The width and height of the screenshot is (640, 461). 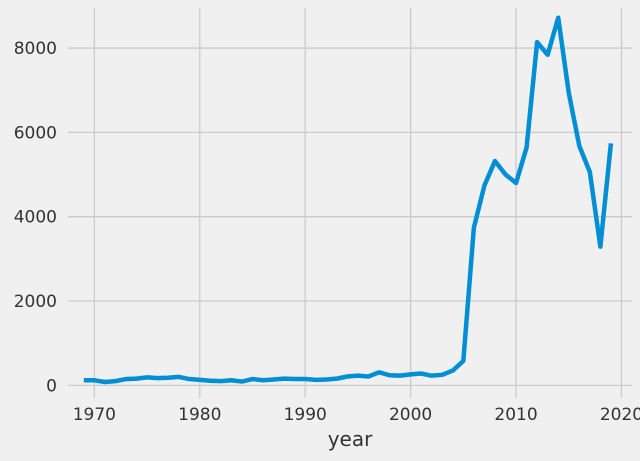 I want to click on y-tick-label: 0, so click(x=51, y=386).